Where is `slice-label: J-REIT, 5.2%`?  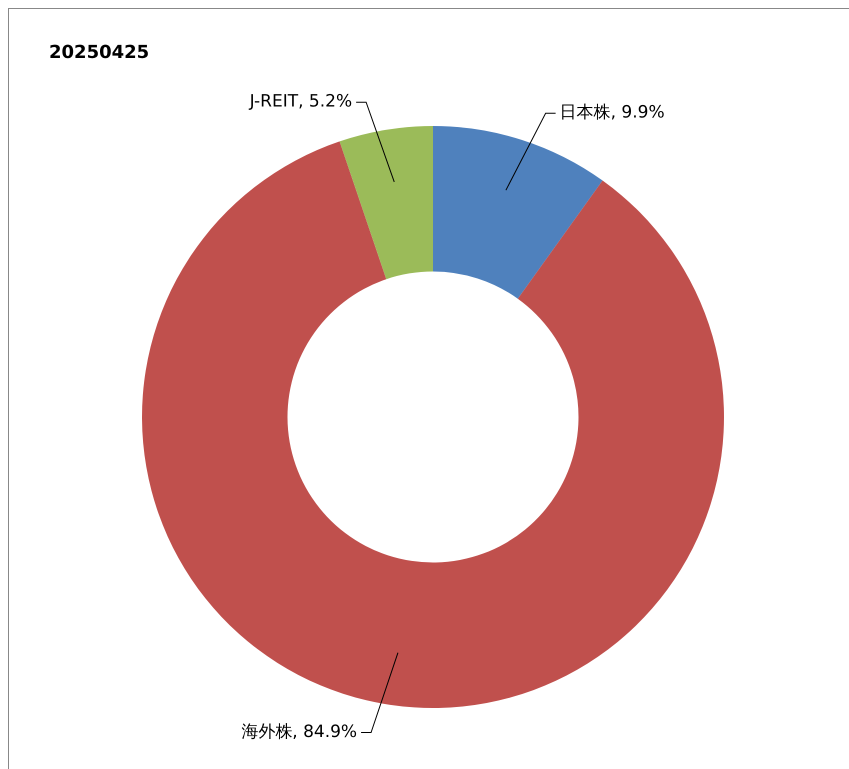 slice-label: J-REIT, 5.2% is located at coordinates (300, 102).